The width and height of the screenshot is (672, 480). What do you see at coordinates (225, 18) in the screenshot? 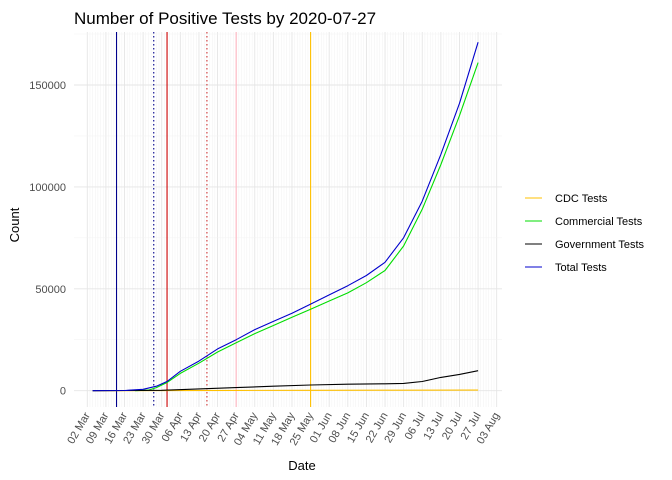
I see `chart-title: Number of Positive Tests by 2020-07-27` at bounding box center [225, 18].